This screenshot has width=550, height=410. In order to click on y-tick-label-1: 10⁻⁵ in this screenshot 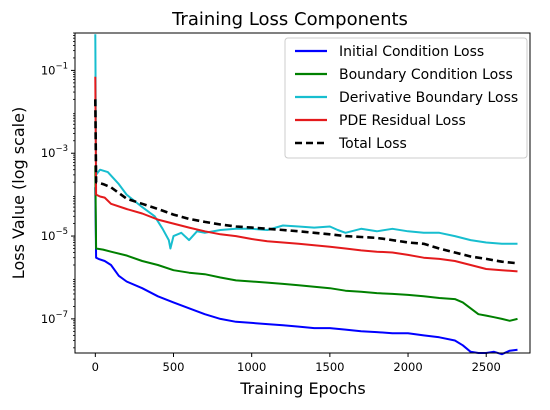, I will do `click(54, 235)`.